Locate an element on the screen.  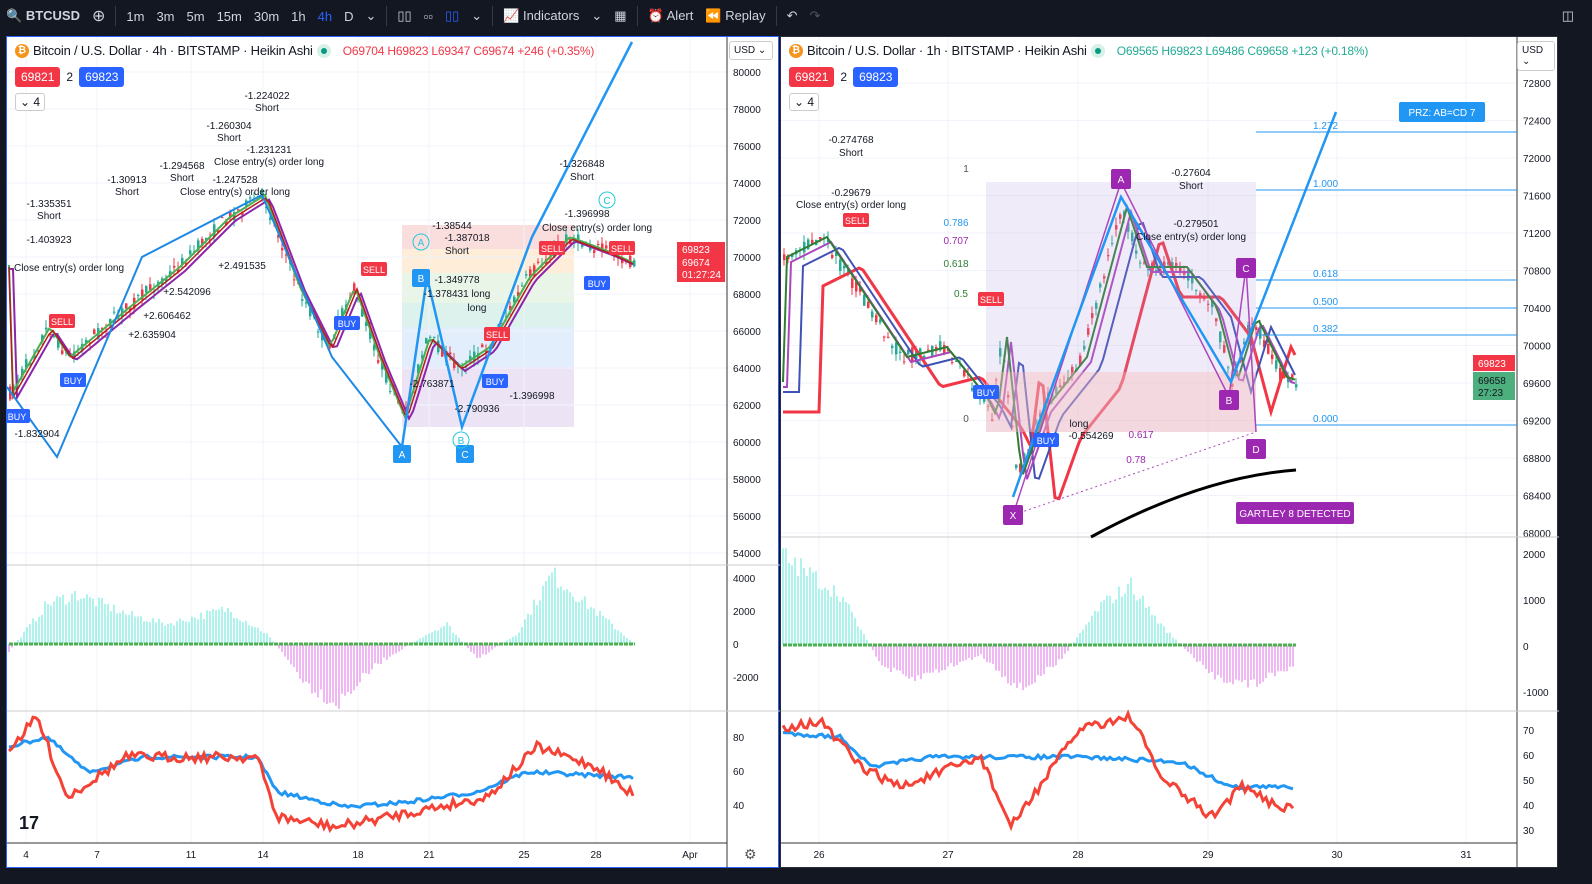
interval-15m: 15m is located at coordinates (229, 16).